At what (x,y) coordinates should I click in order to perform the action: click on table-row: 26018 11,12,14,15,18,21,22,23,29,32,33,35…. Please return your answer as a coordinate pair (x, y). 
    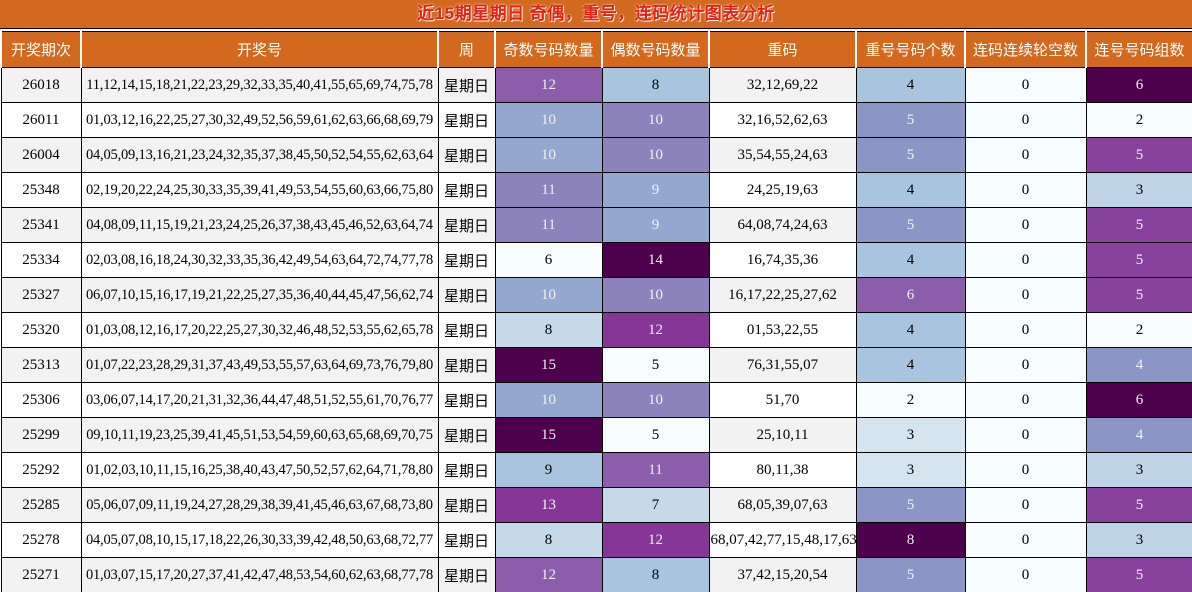
    Looking at the image, I should click on (596, 85).